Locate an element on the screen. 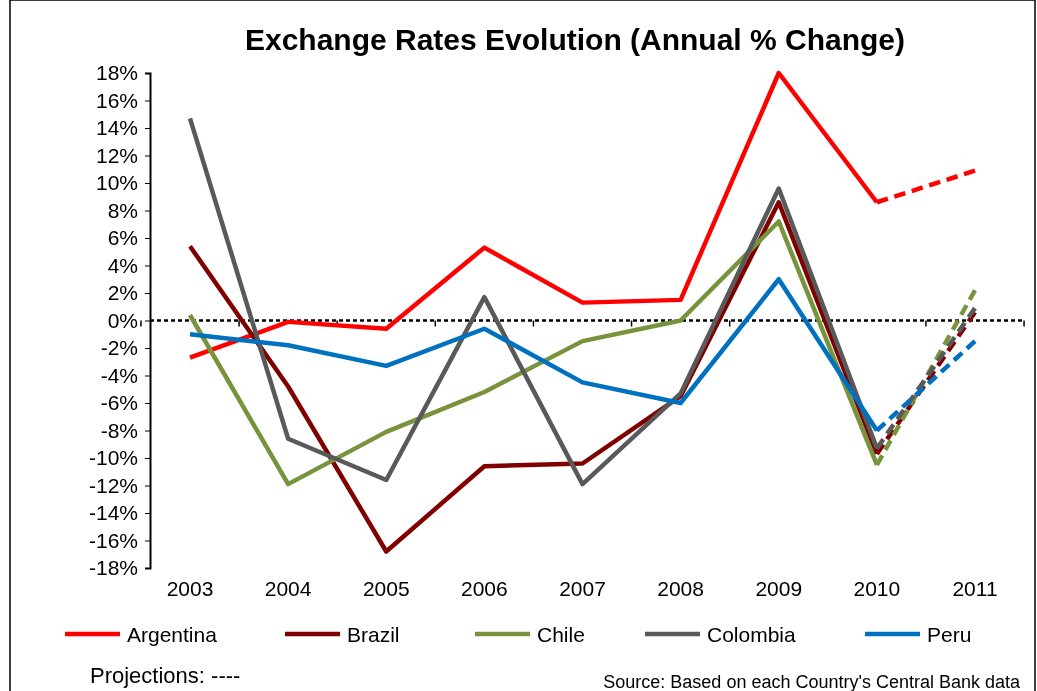  y-tick-label: -6% is located at coordinates (119, 403).